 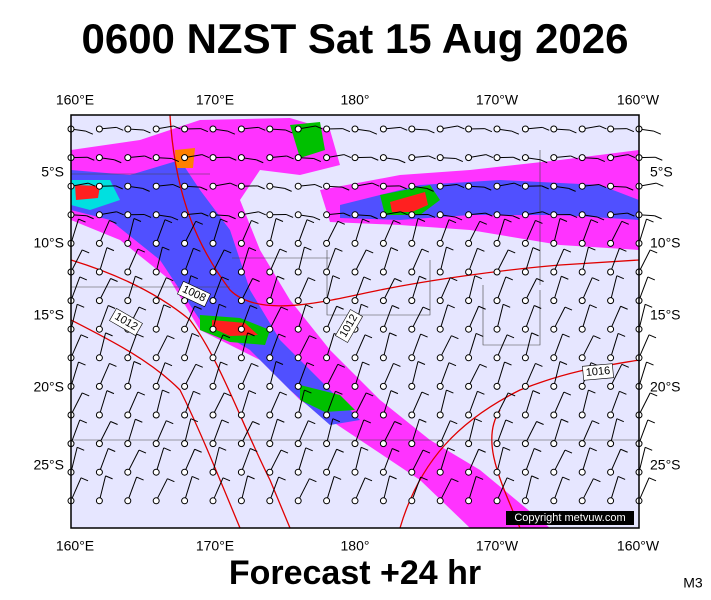 I want to click on lon-label: 160°W, so click(x=638, y=546).